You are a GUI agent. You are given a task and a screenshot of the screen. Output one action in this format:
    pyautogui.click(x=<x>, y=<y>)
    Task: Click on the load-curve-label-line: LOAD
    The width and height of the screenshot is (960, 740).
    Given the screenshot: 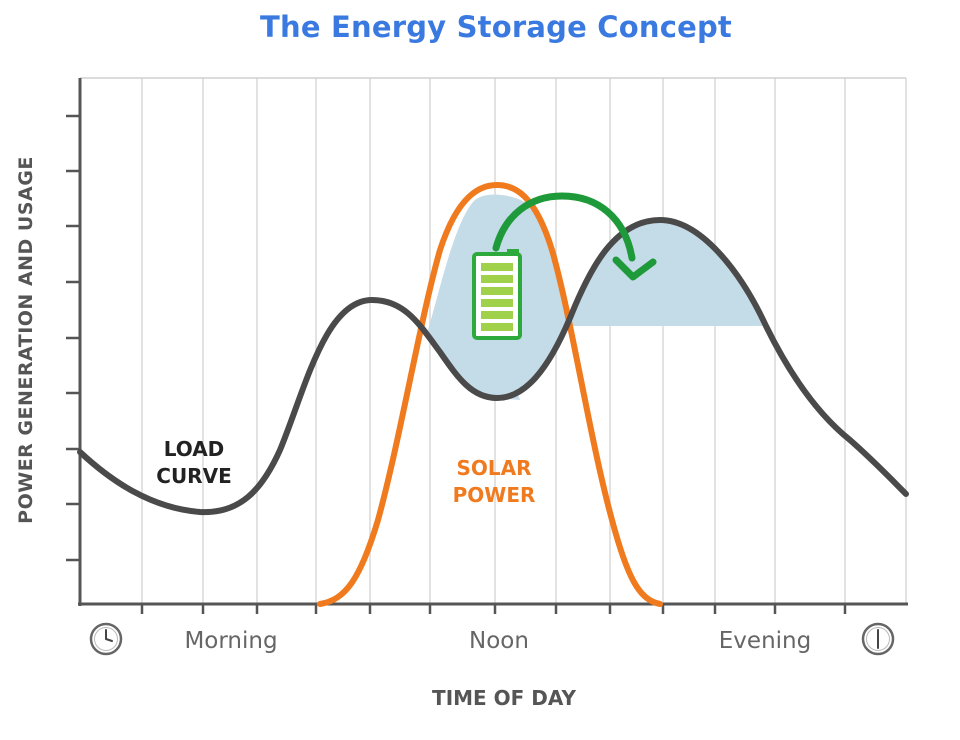 What is the action you would take?
    pyautogui.click(x=194, y=449)
    